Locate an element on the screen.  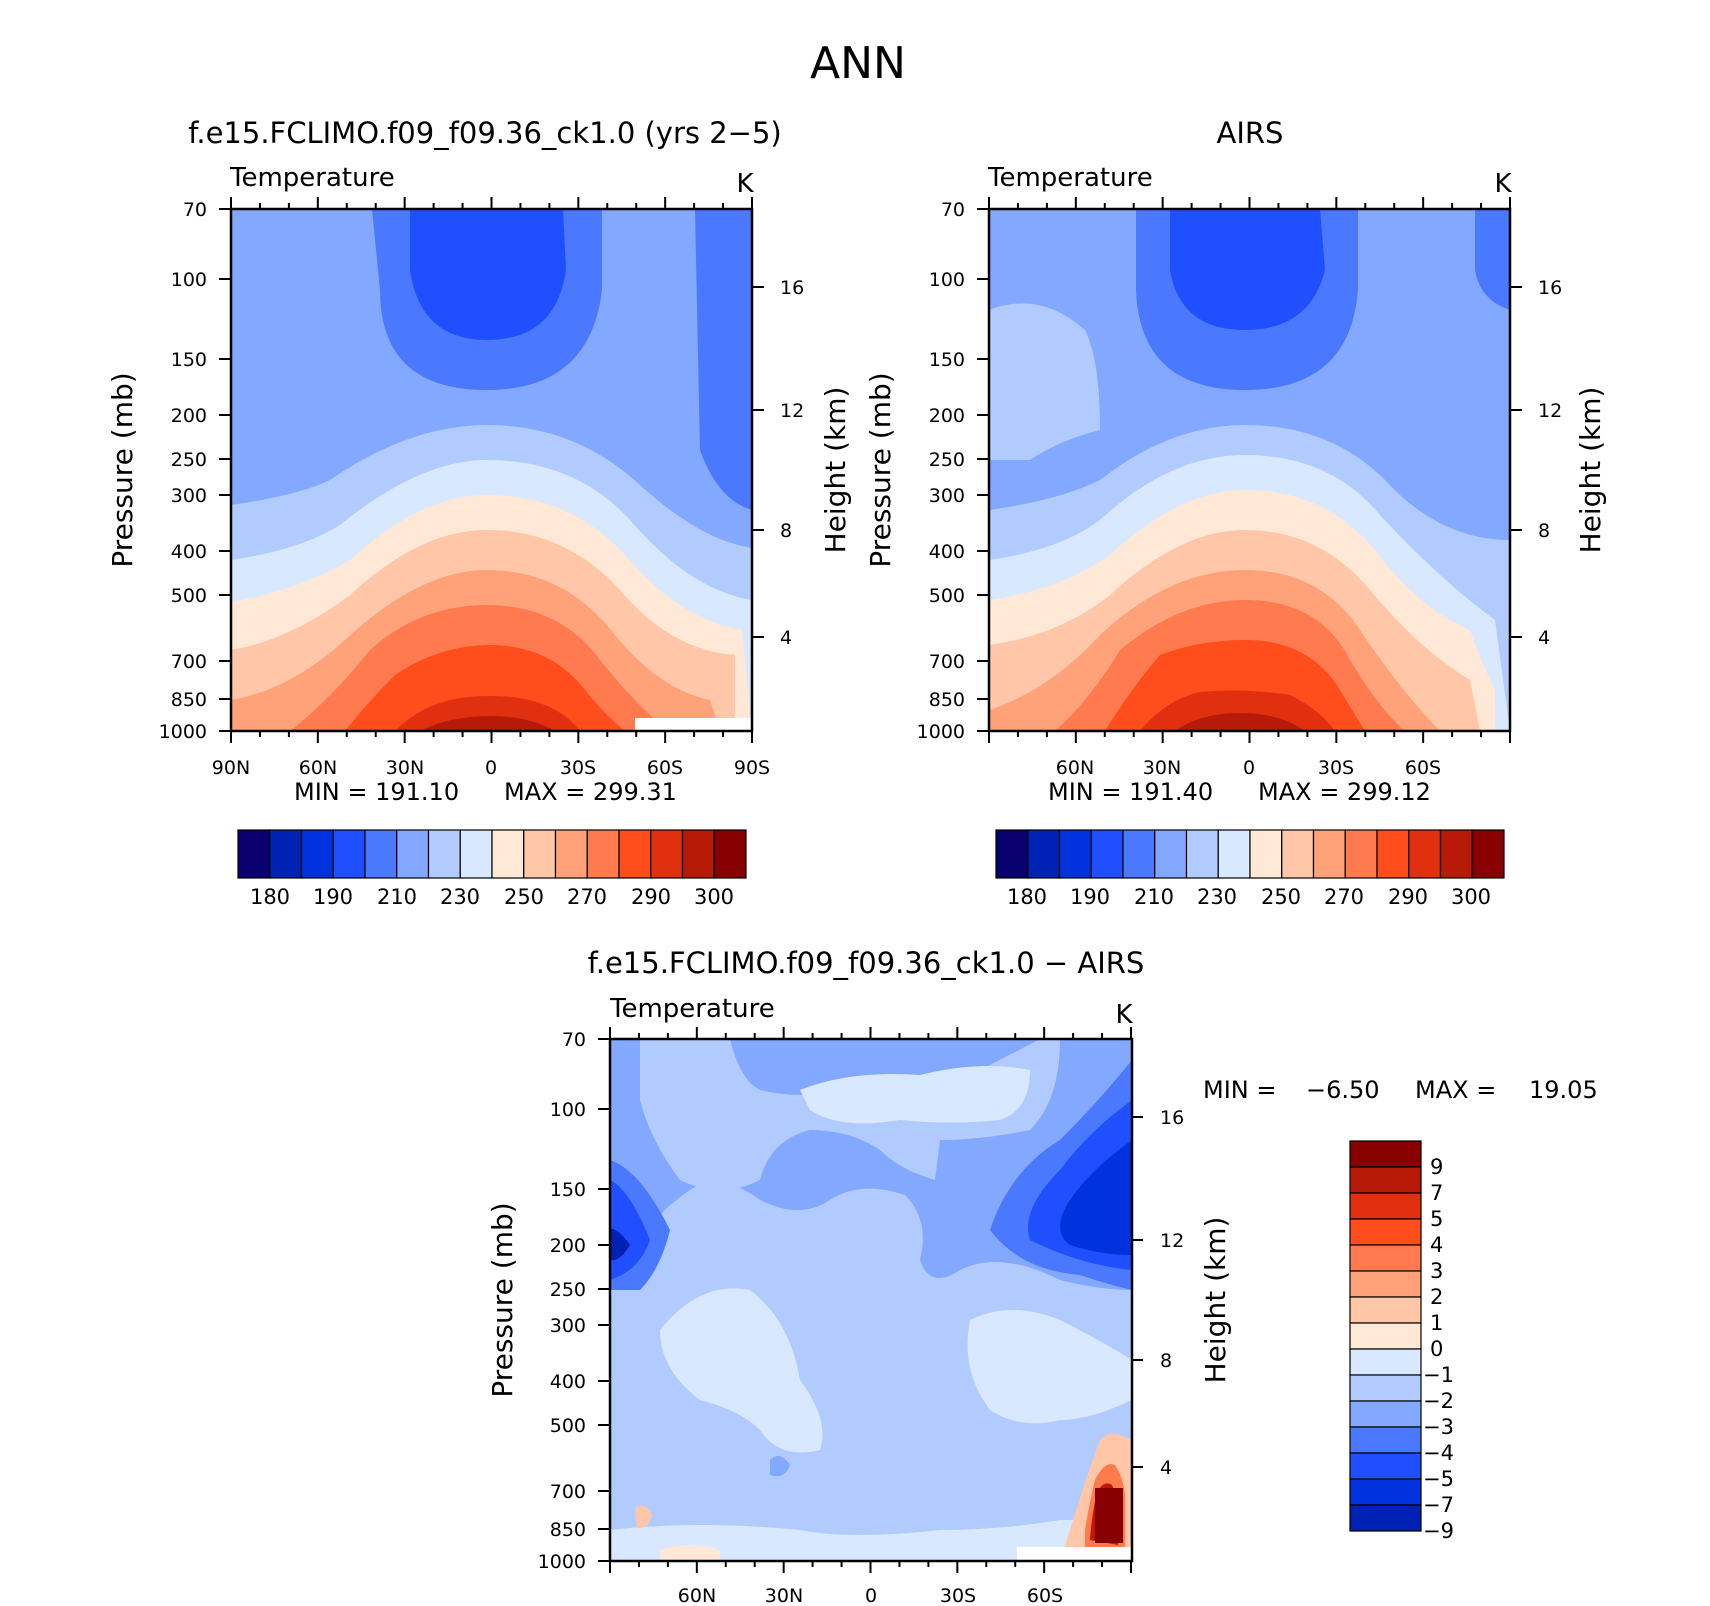
y-tick-label: 100 is located at coordinates (947, 280).